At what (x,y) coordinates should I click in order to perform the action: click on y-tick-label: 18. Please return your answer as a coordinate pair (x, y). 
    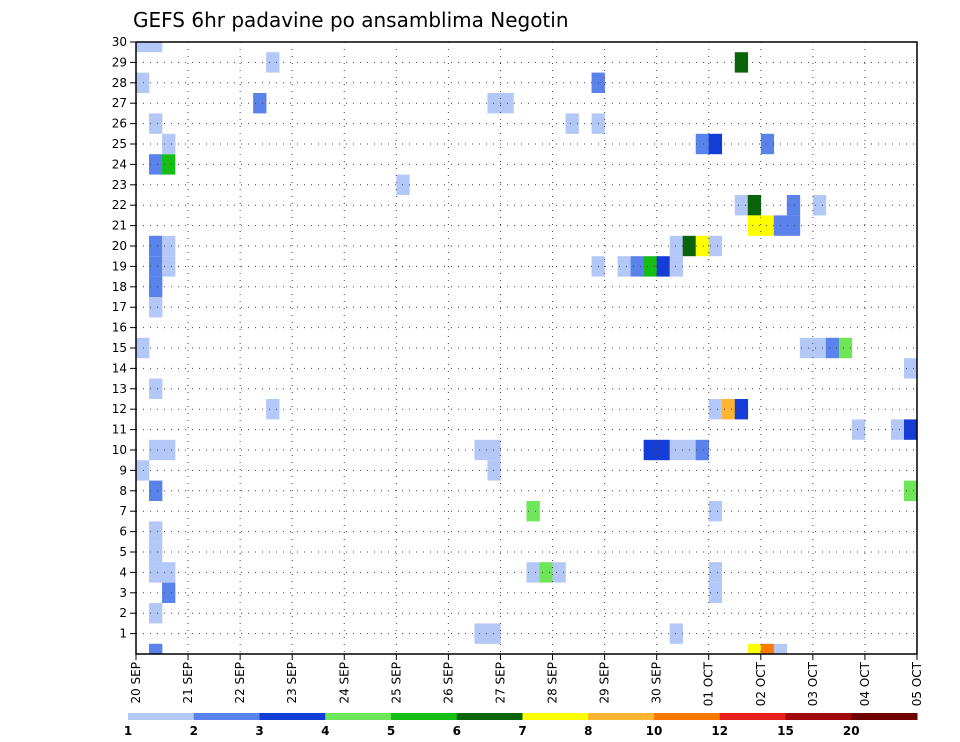
    Looking at the image, I should click on (119, 287).